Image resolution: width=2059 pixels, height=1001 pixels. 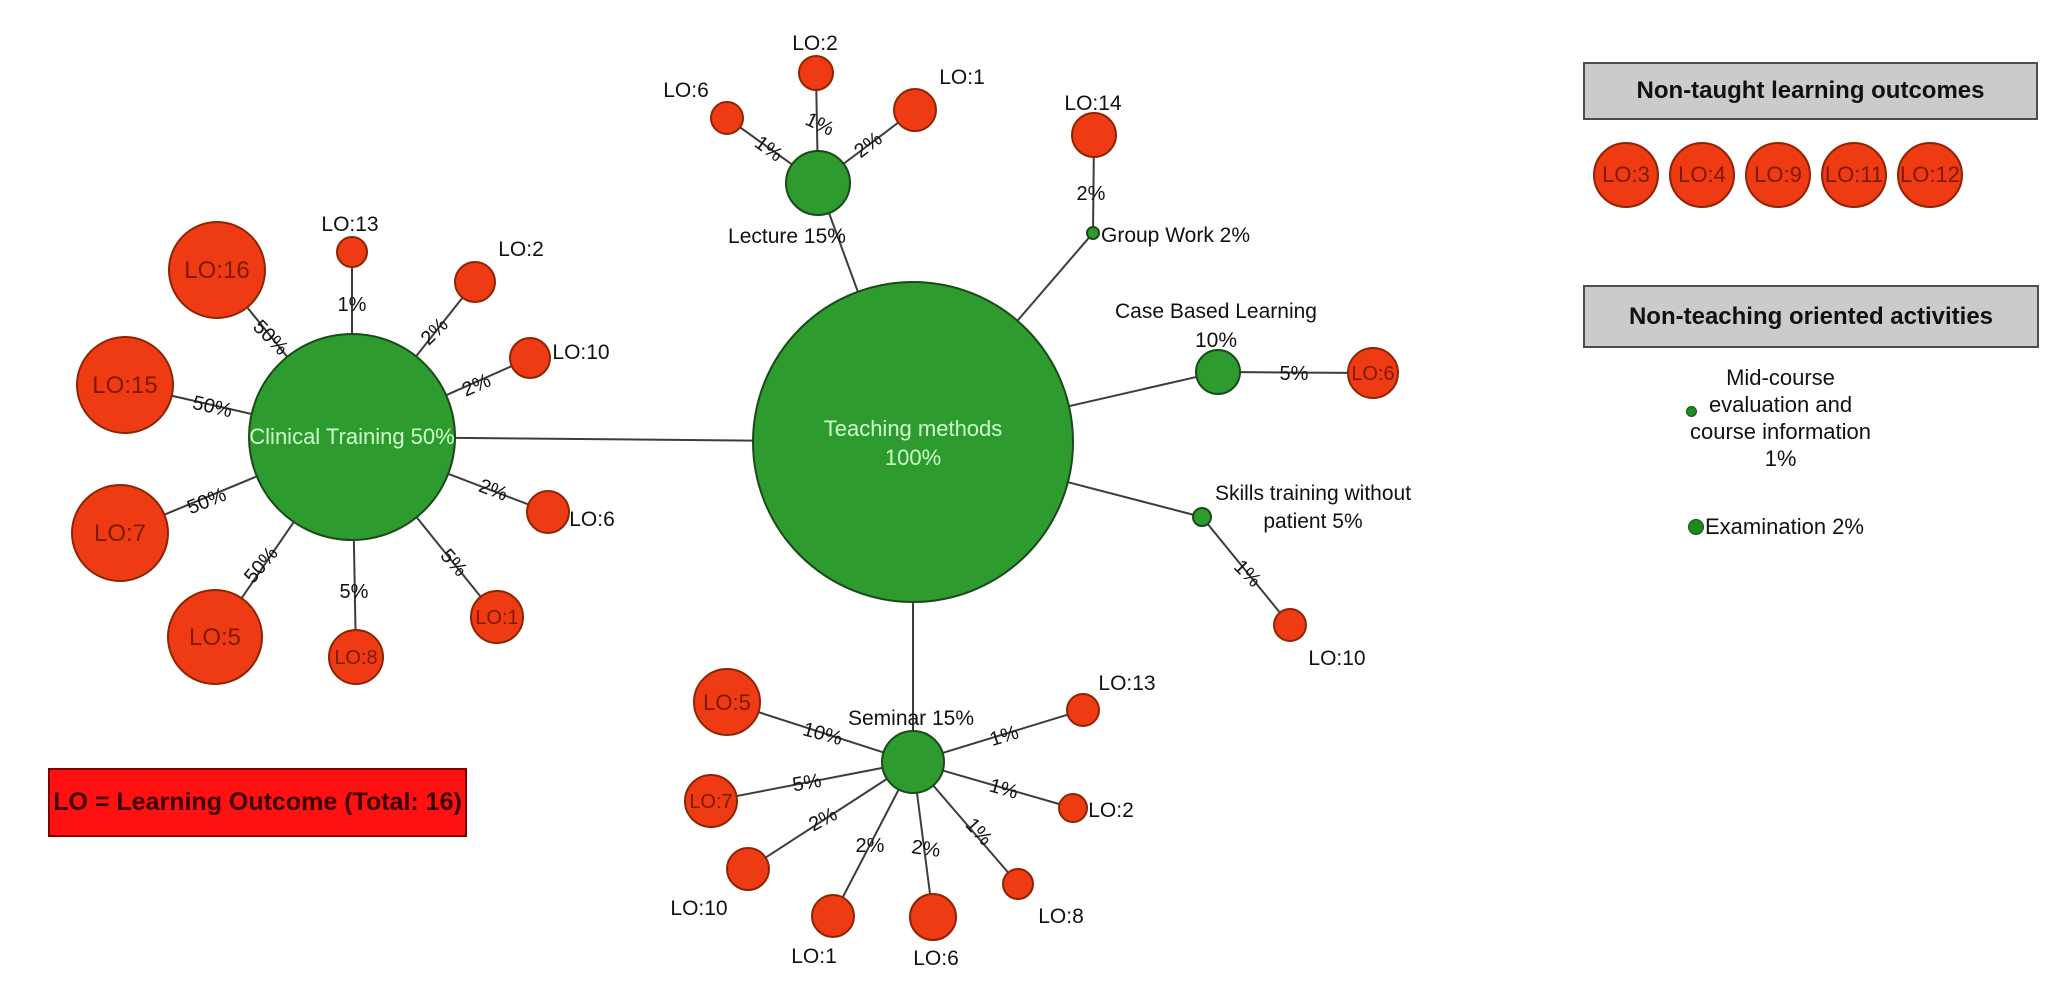 I want to click on node-label-lo13-seminar: LO:13, so click(x=1126, y=683).